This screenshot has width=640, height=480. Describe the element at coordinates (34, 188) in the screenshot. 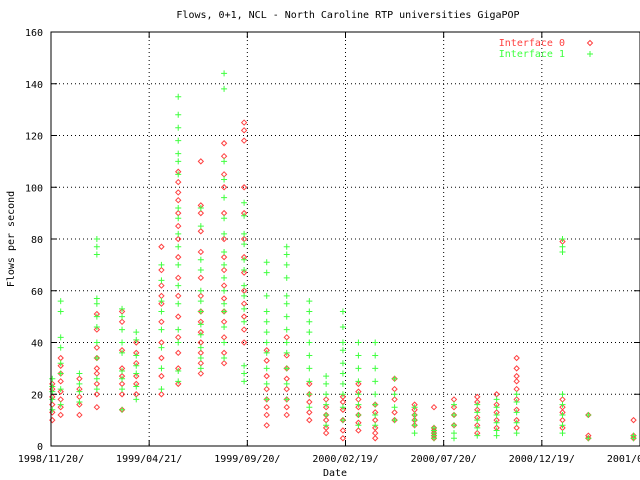

I see `y-tick-label: 100` at that location.